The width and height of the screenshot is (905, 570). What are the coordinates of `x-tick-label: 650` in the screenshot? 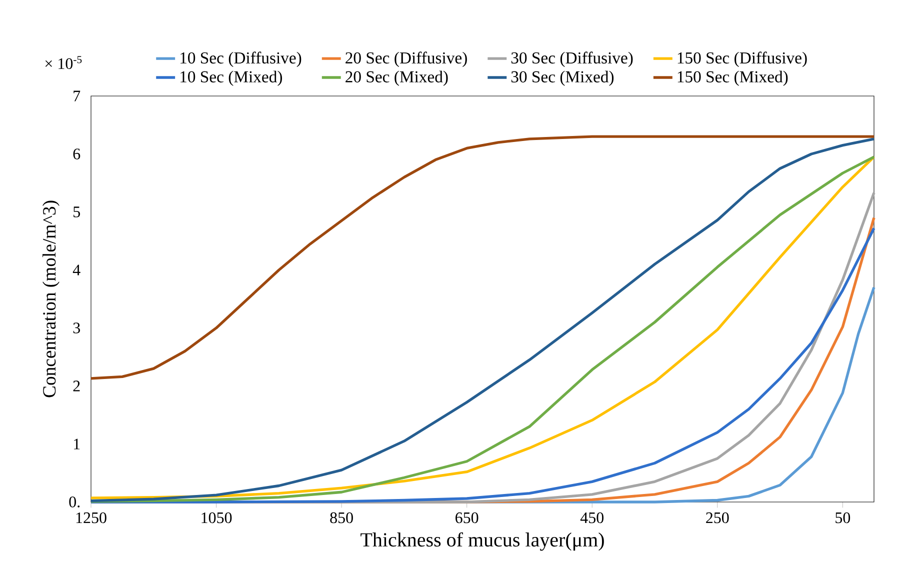 It's located at (467, 518).